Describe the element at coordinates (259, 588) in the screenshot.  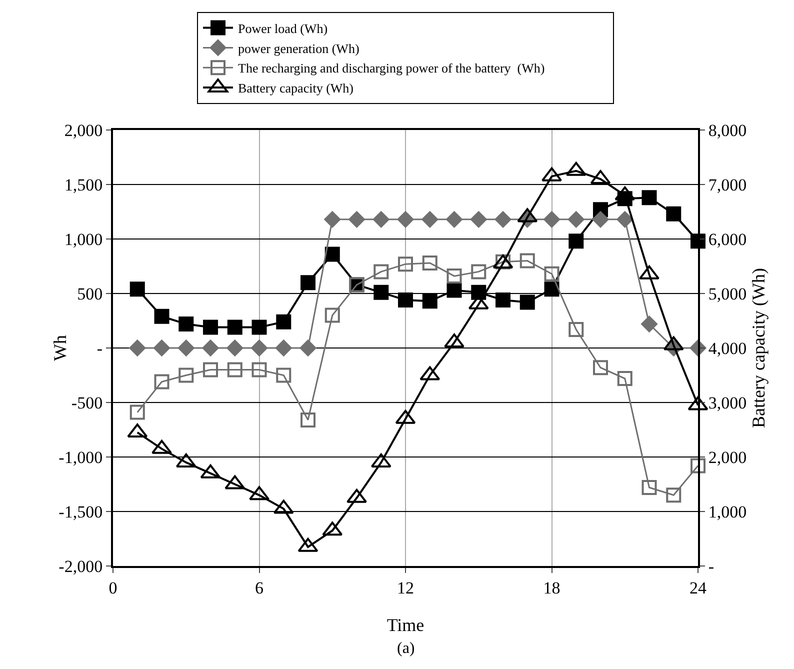
I see `x-tick-label: 6` at that location.